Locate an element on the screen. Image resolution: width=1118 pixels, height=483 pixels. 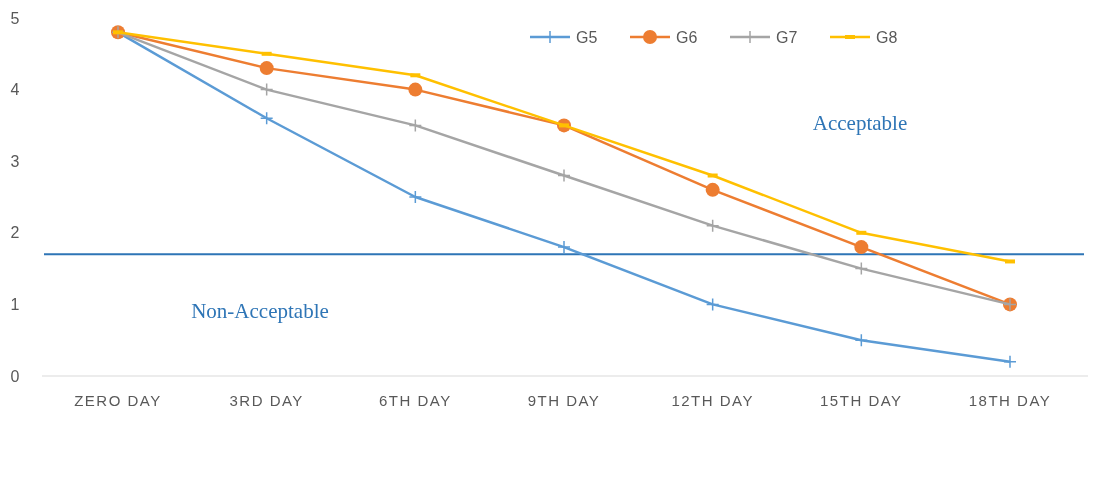
x-tick-label: 12TH DAY is located at coordinates (712, 400).